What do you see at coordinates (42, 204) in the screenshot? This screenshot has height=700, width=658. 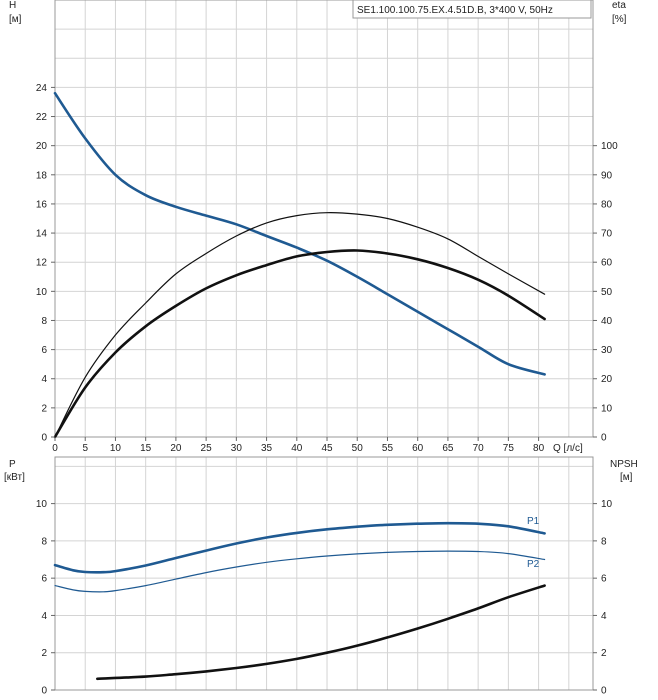 I see `top-left-tick-label: 16` at bounding box center [42, 204].